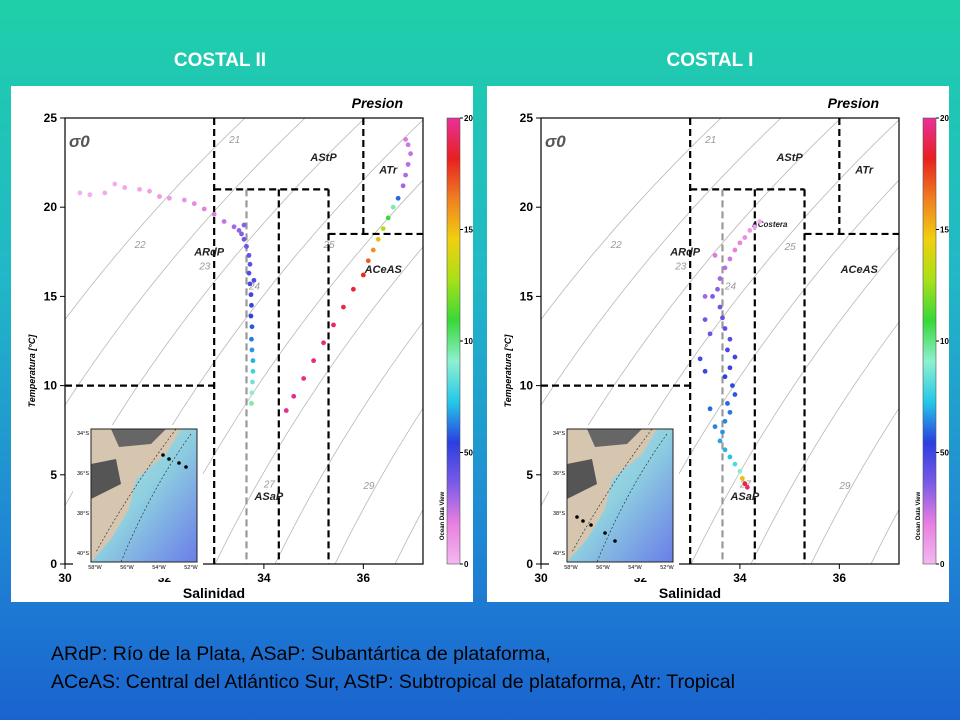 Image resolution: width=960 pixels, height=720 pixels. Describe the element at coordinates (667, 568) in the screenshot. I see `map-lon-label: 52°W` at that location.